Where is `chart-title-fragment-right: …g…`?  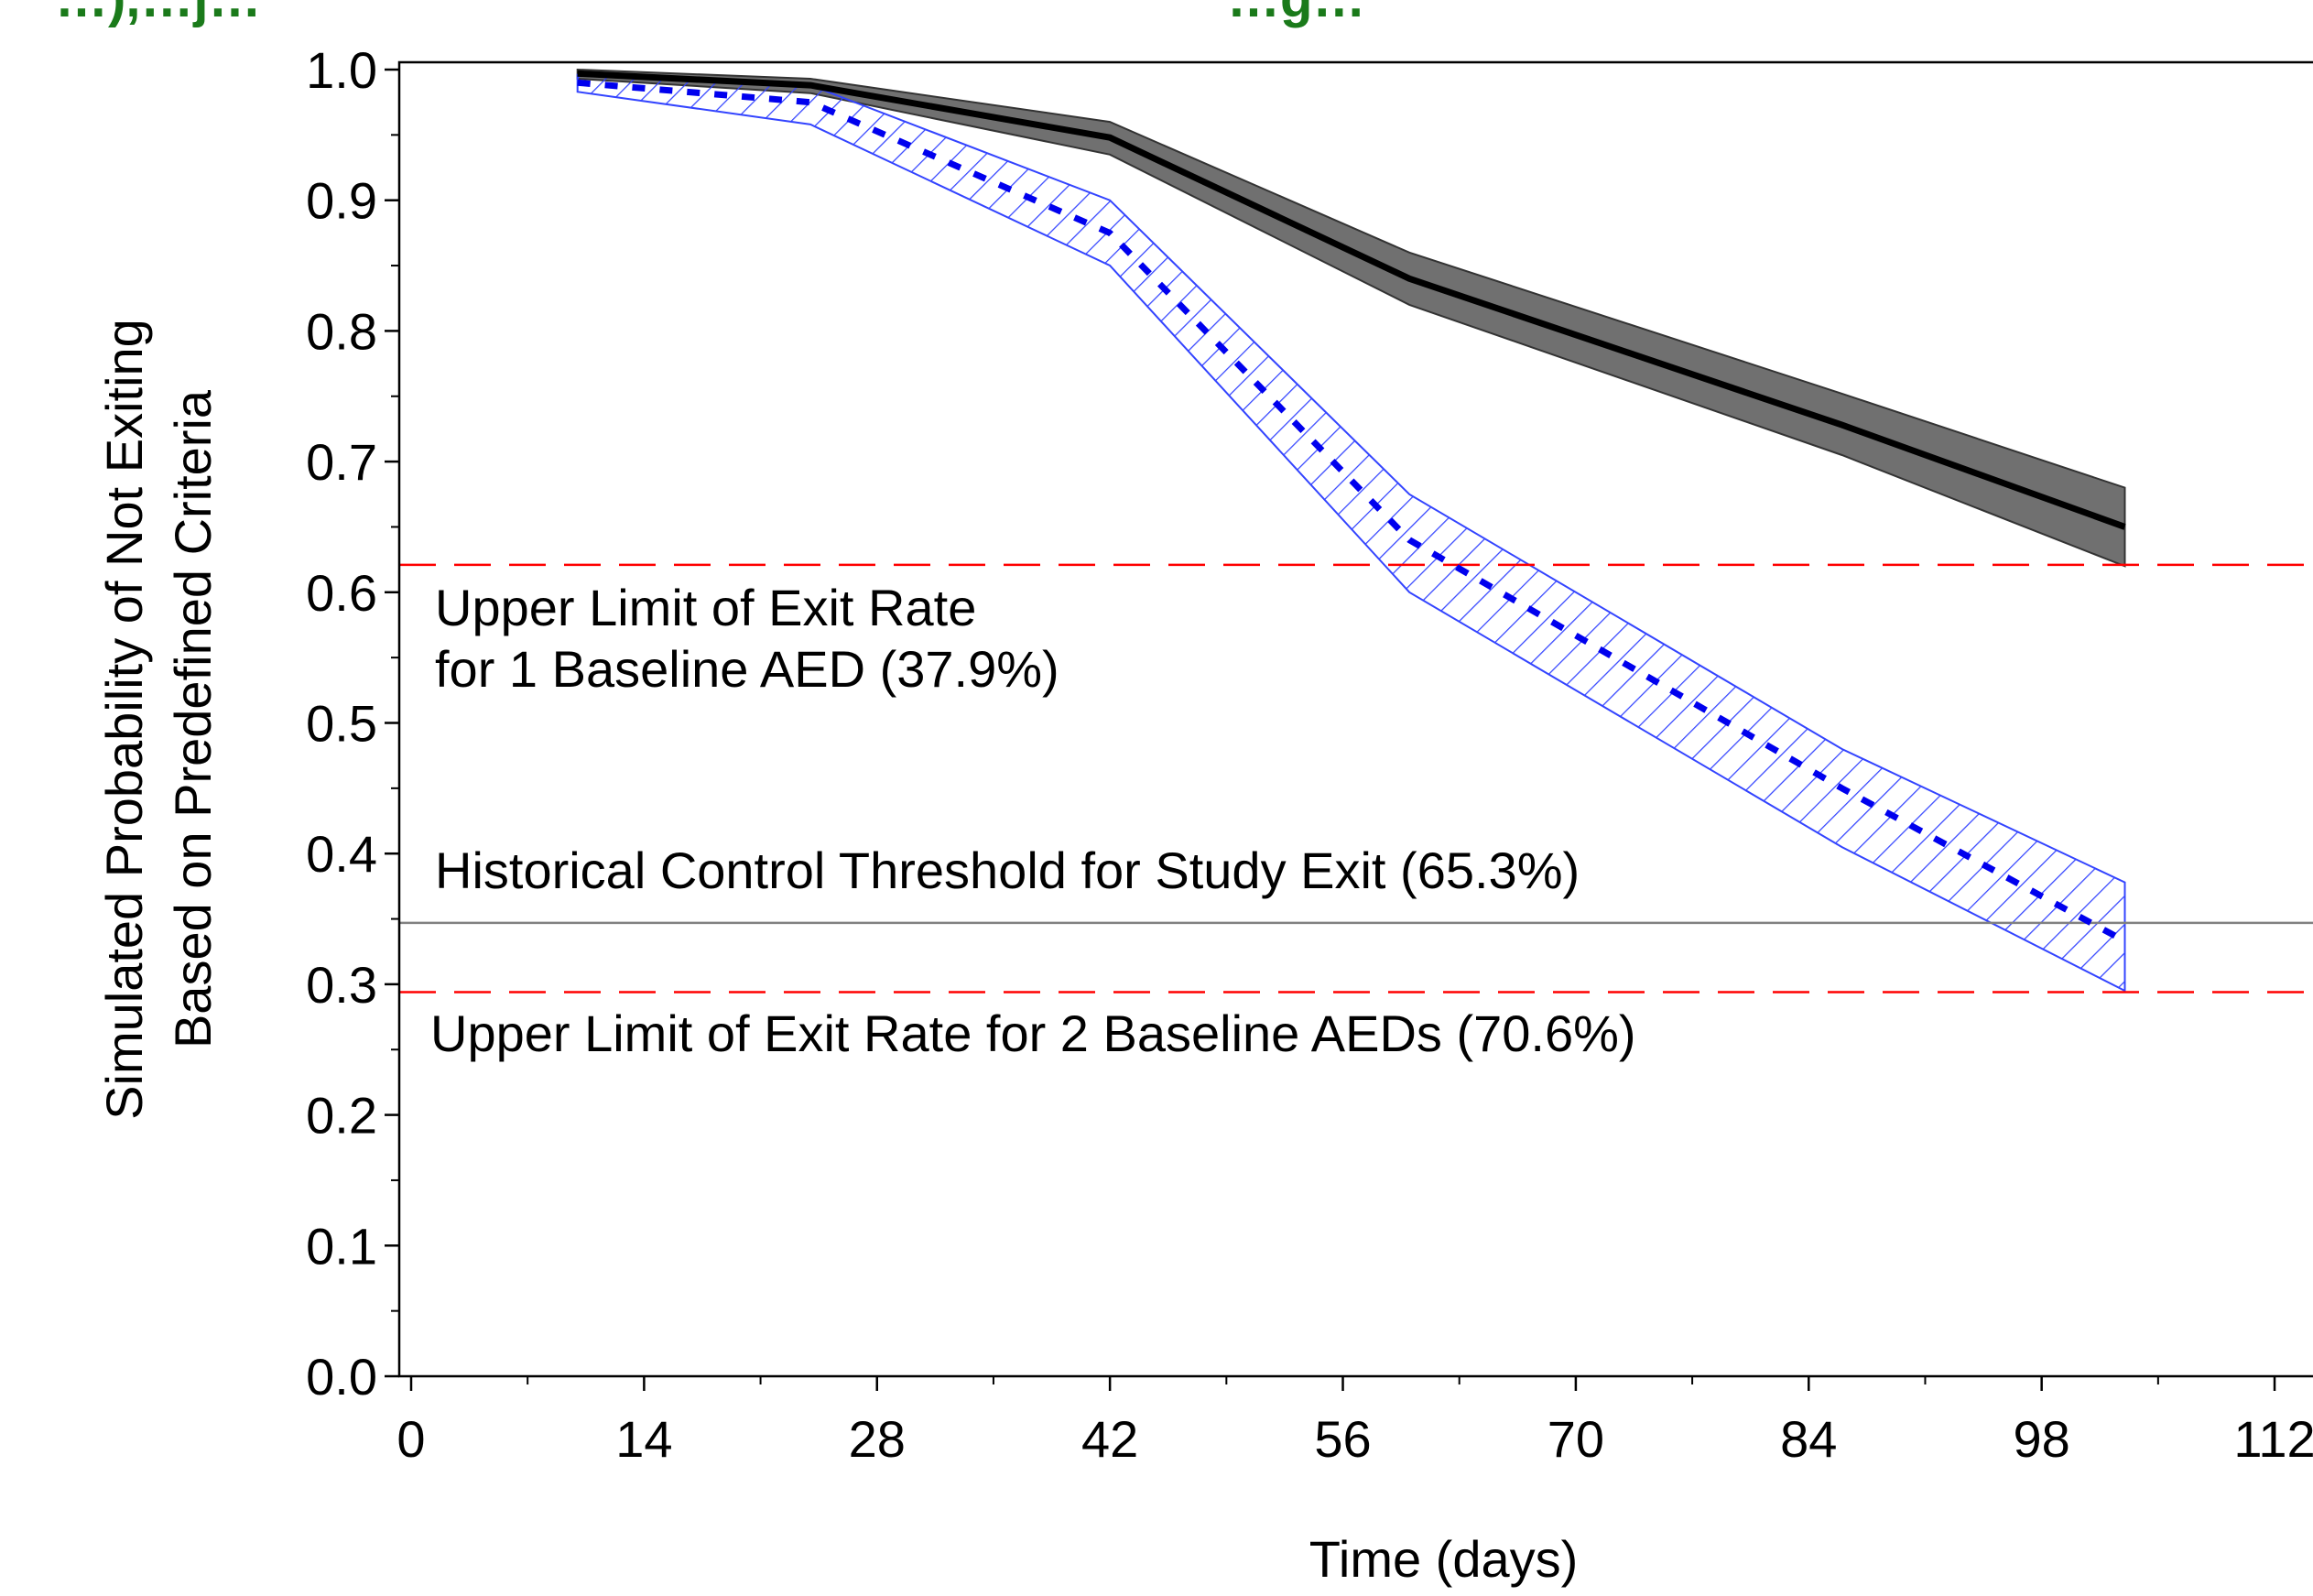 chart-title-fragment-right: …g… is located at coordinates (1296, 14).